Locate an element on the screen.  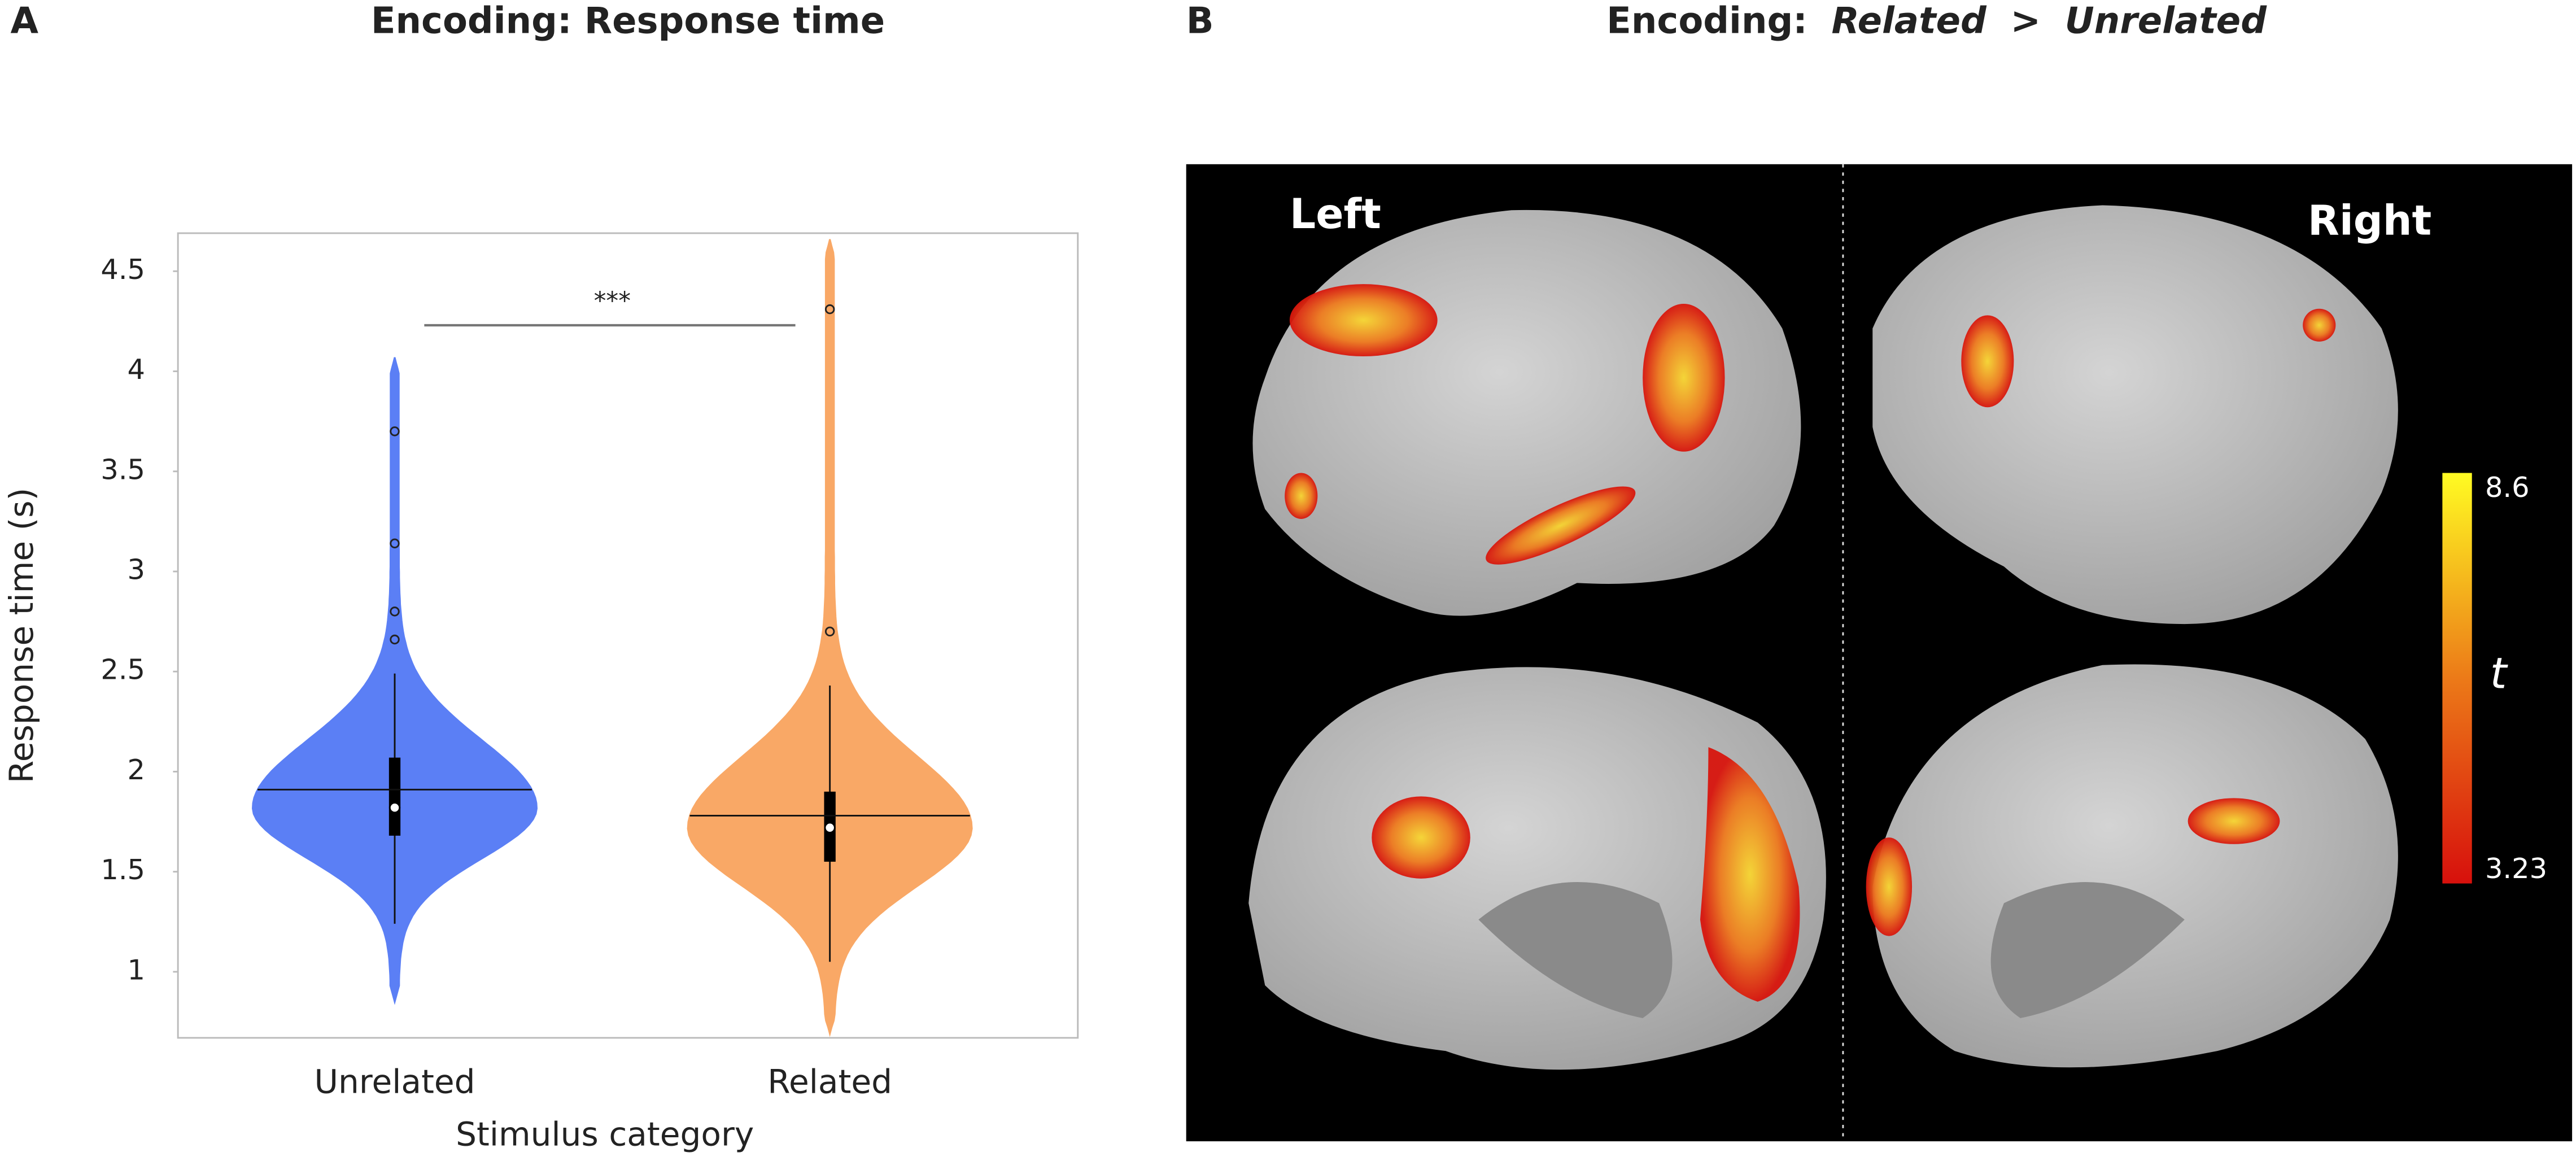
title-part: > is located at coordinates (2025, 21).